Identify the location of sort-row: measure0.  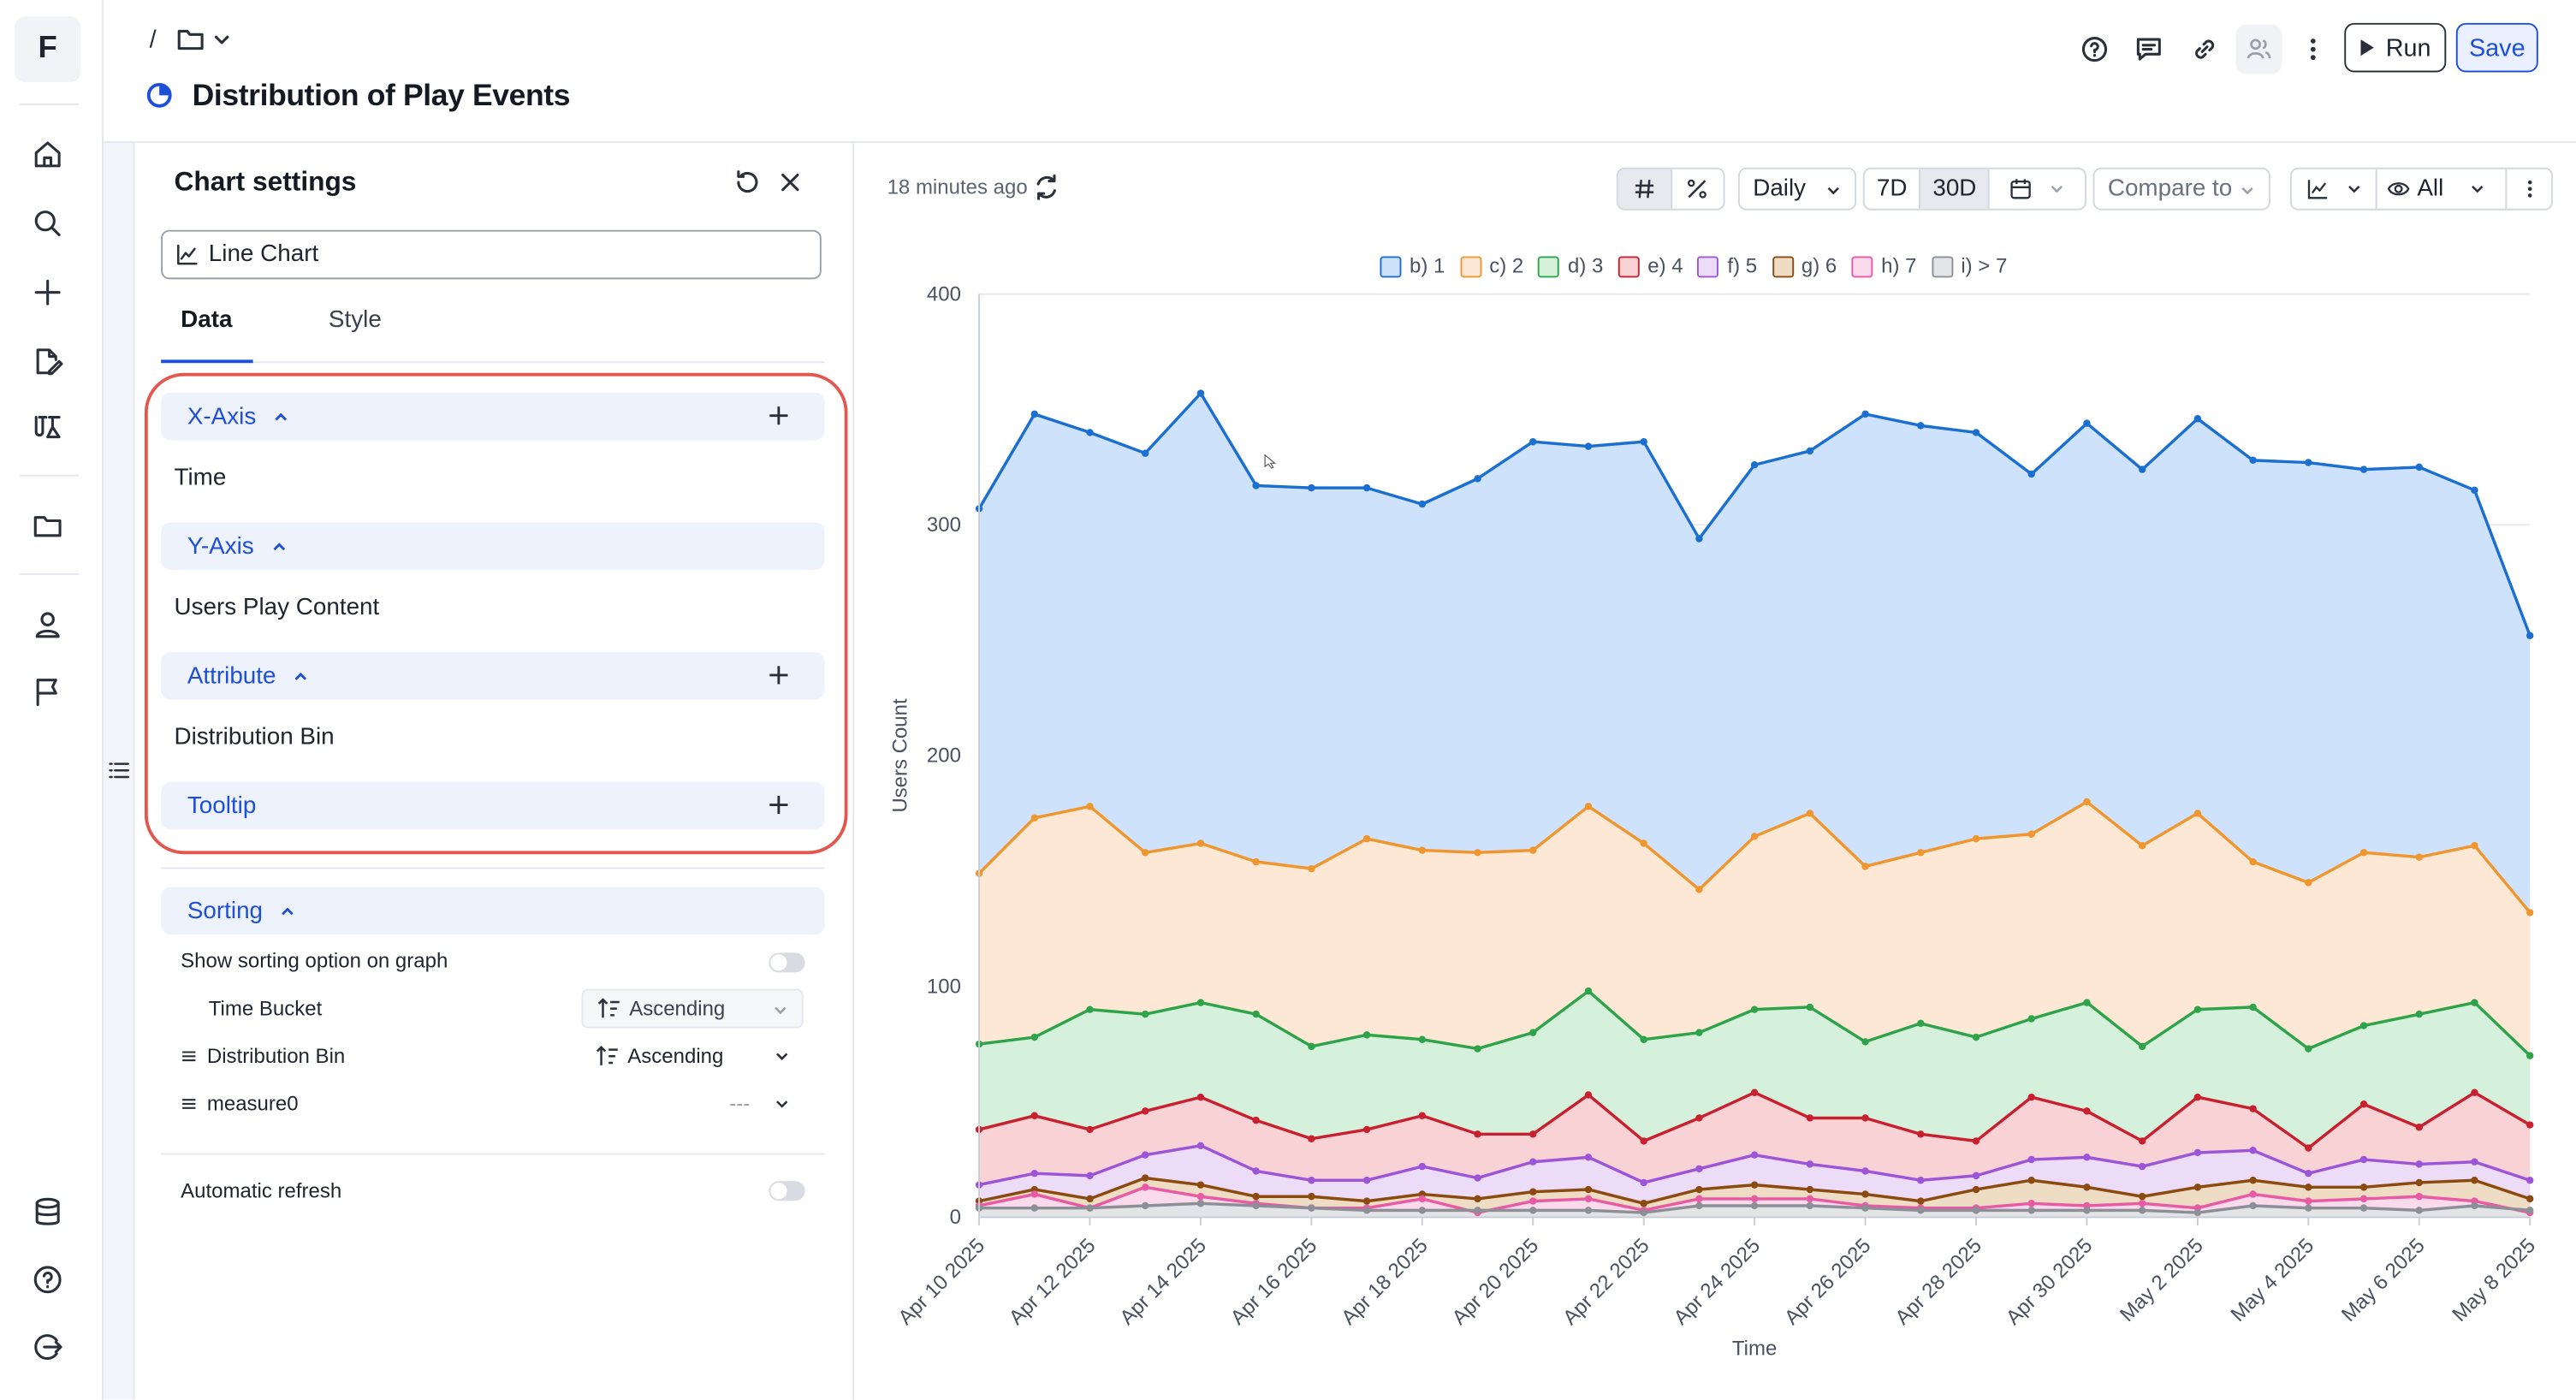
(240, 1104).